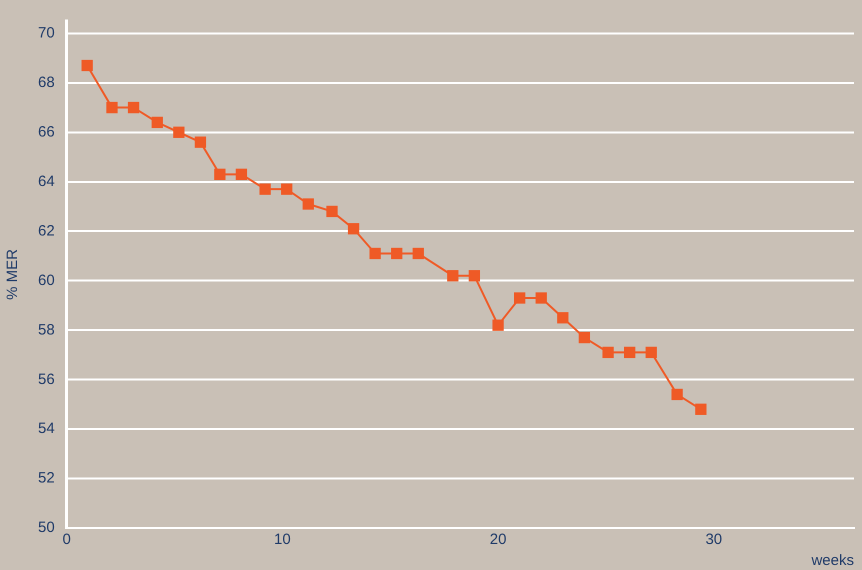 The image size is (862, 570). What do you see at coordinates (46, 82) in the screenshot?
I see `y-tick-label: 68` at bounding box center [46, 82].